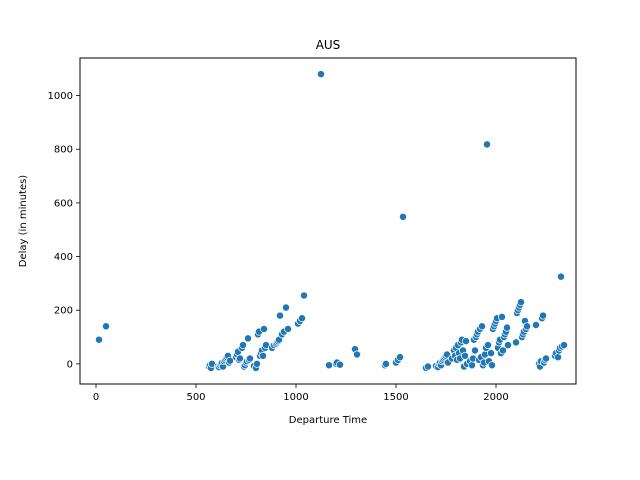  Describe the element at coordinates (96, 397) in the screenshot. I see `x-tick-label: 0` at that location.